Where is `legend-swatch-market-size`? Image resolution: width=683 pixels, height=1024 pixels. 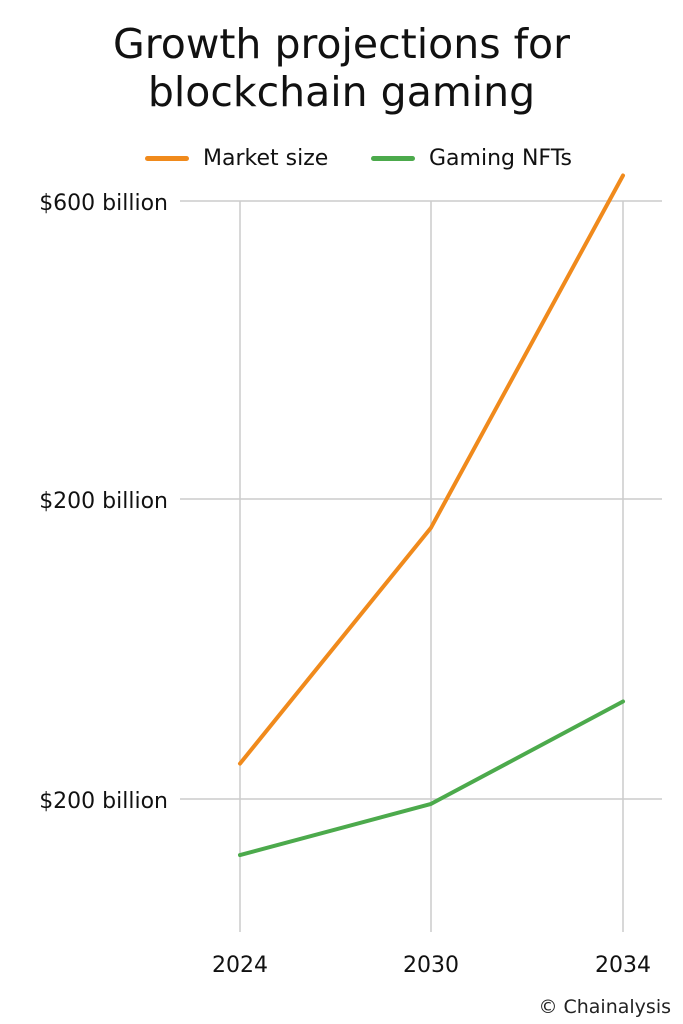
legend-swatch-market-size is located at coordinates (167, 158).